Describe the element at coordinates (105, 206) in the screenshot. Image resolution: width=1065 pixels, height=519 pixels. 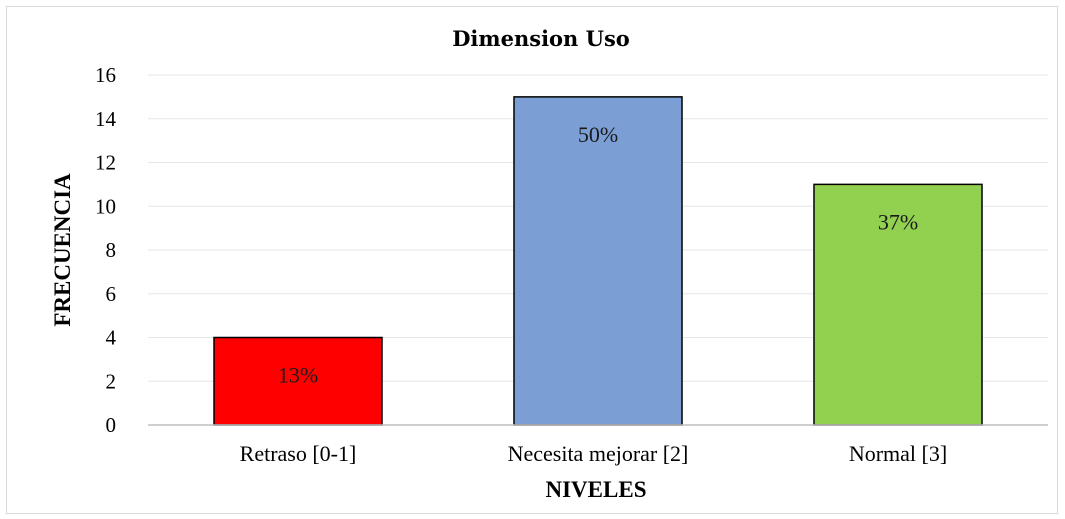
I see `y-tick-label: 10` at that location.